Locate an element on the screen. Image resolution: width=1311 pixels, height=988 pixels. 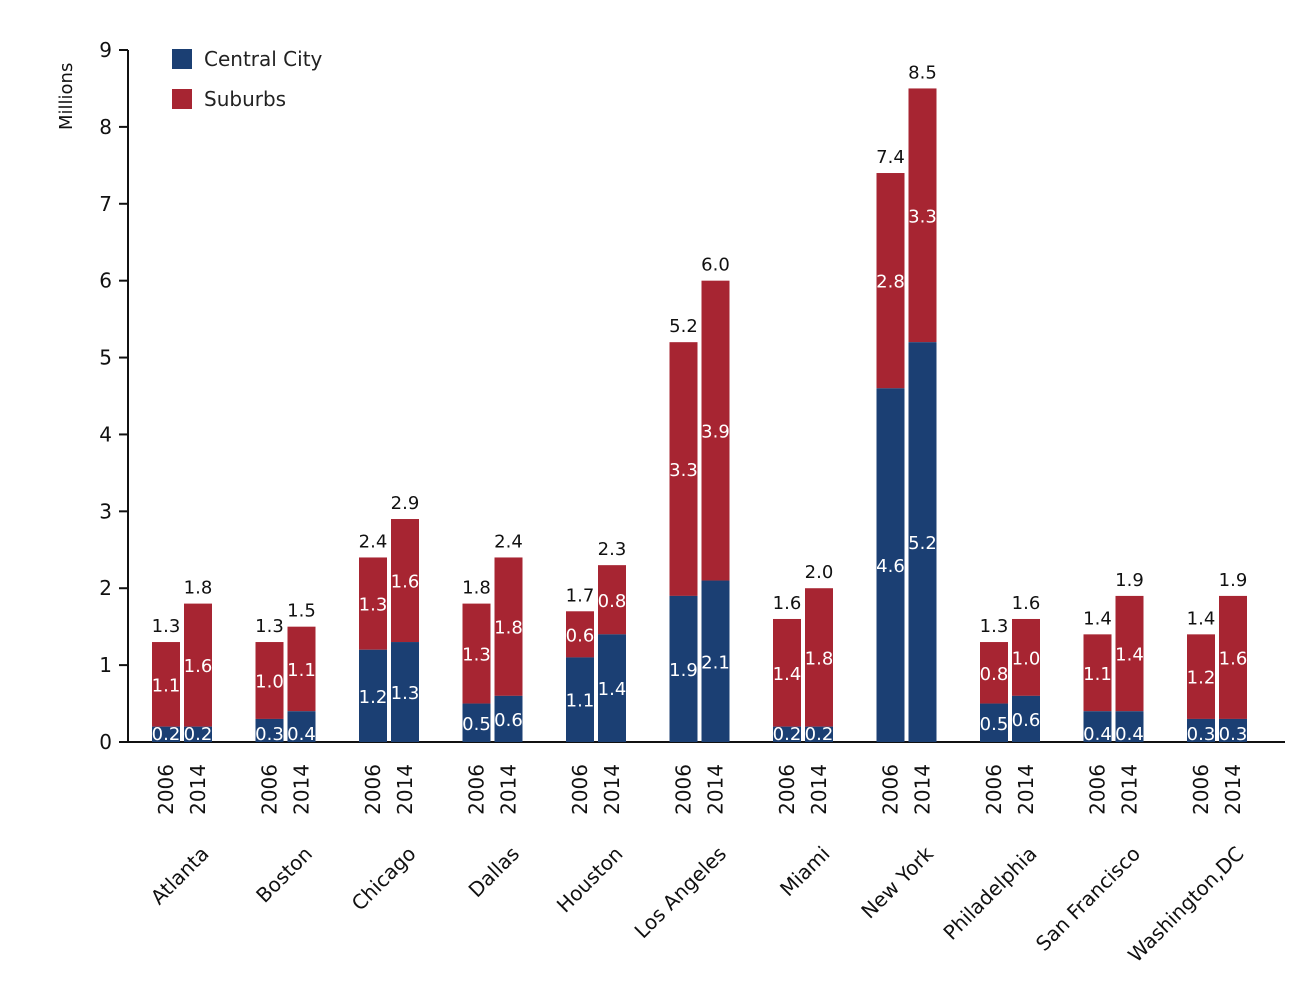
legend: Central City Suburbs is located at coordinates (247, 87).